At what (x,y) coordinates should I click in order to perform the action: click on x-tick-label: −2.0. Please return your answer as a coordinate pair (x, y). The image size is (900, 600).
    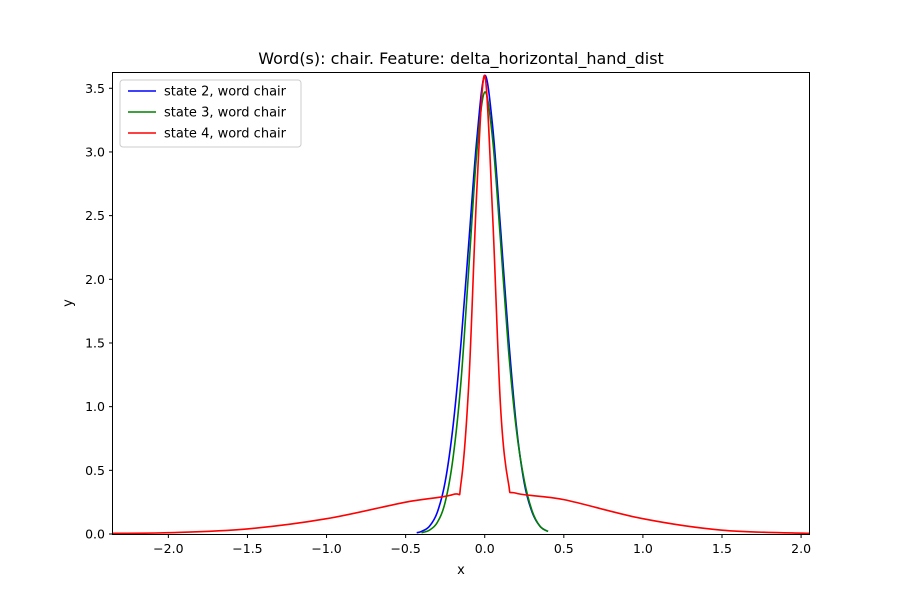
    Looking at the image, I should click on (168, 548).